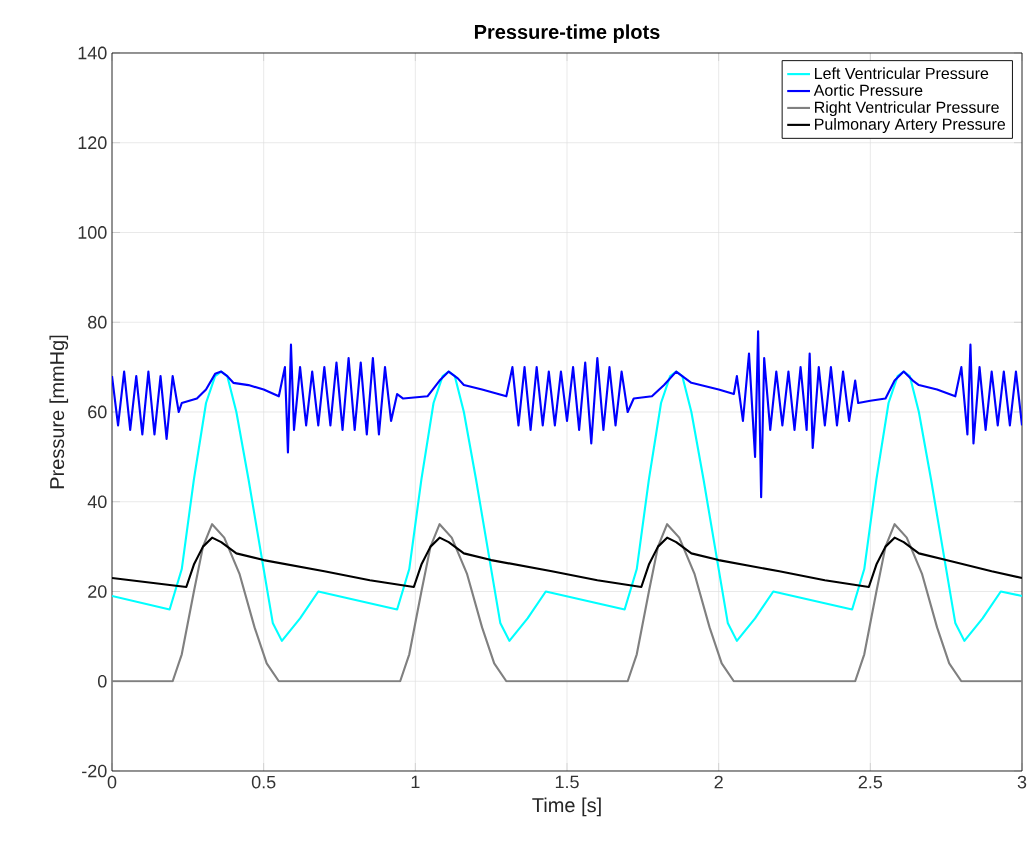  I want to click on y-tick-label: 20, so click(97, 591).